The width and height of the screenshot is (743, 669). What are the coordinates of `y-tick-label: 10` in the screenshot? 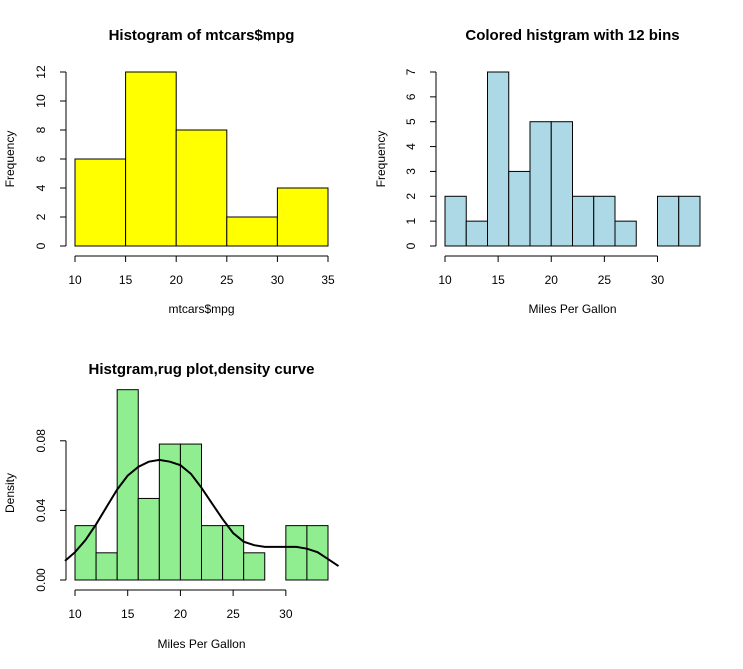 It's located at (41, 101).